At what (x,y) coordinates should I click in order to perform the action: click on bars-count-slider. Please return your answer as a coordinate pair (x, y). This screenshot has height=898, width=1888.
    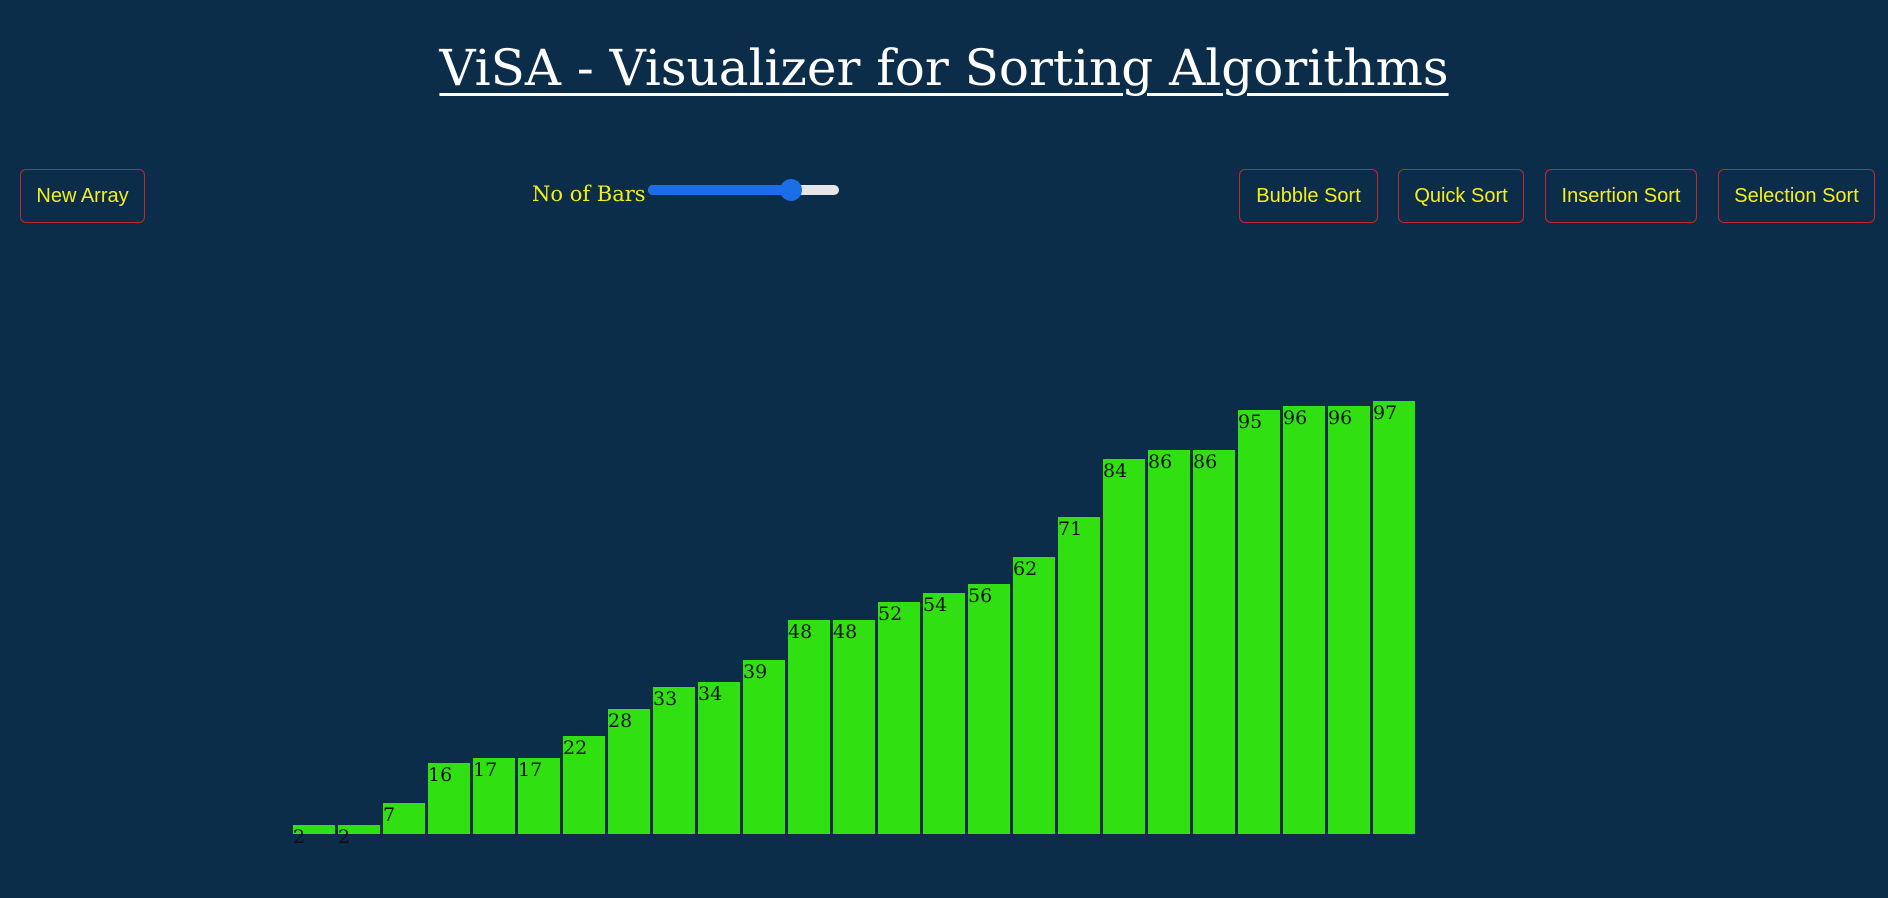
    Looking at the image, I should click on (743, 190).